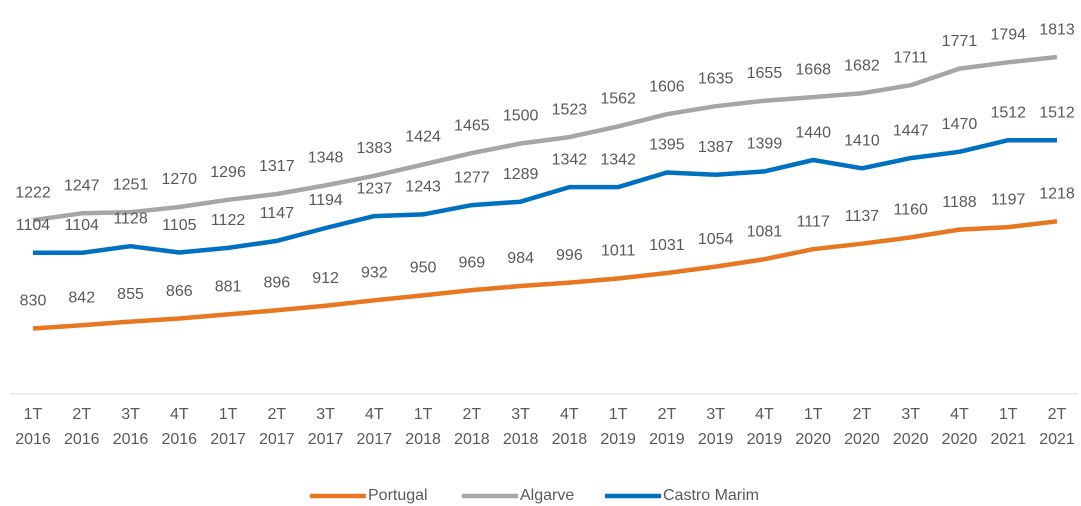 The height and width of the screenshot is (506, 1081). I want to click on data-label: 1395, so click(667, 145).